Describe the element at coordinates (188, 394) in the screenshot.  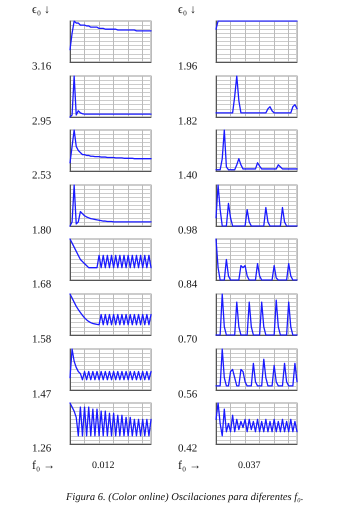
I see `y-axis-title: 0.56` at that location.